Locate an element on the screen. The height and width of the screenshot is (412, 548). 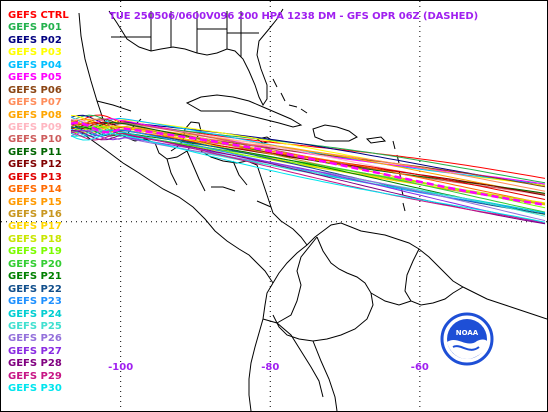
central-america-pacific is located at coordinates (176, 207).